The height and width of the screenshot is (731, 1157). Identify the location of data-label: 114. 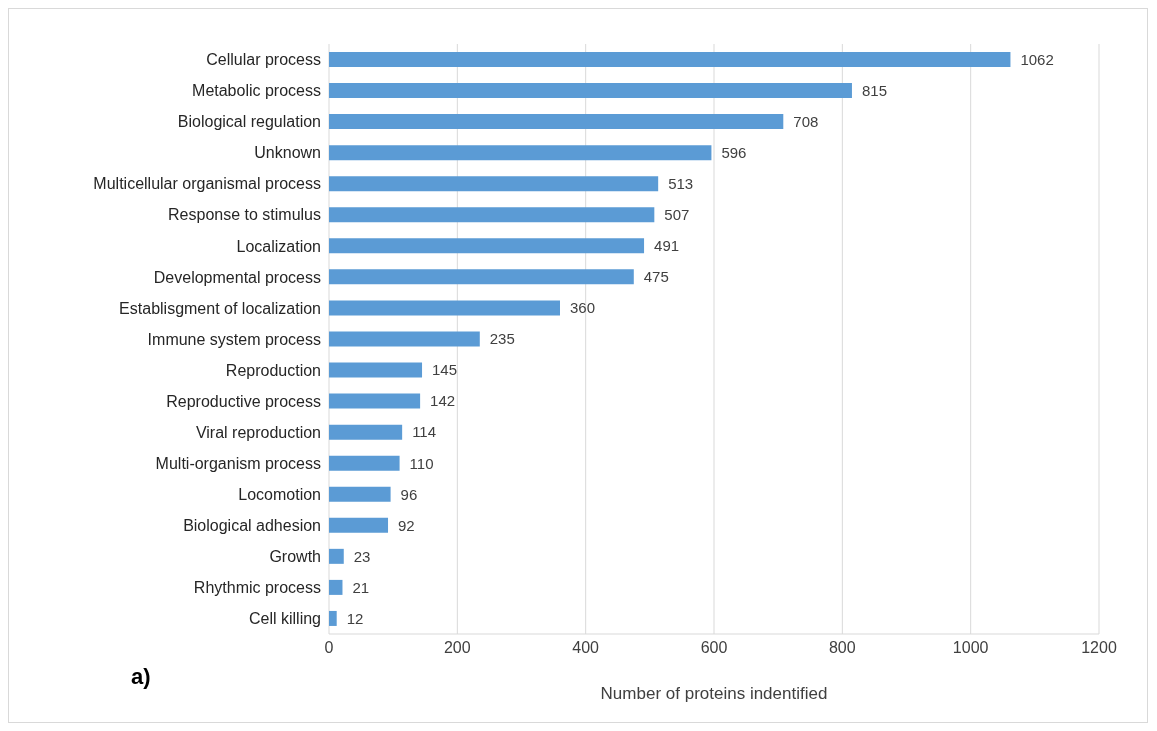
(424, 432).